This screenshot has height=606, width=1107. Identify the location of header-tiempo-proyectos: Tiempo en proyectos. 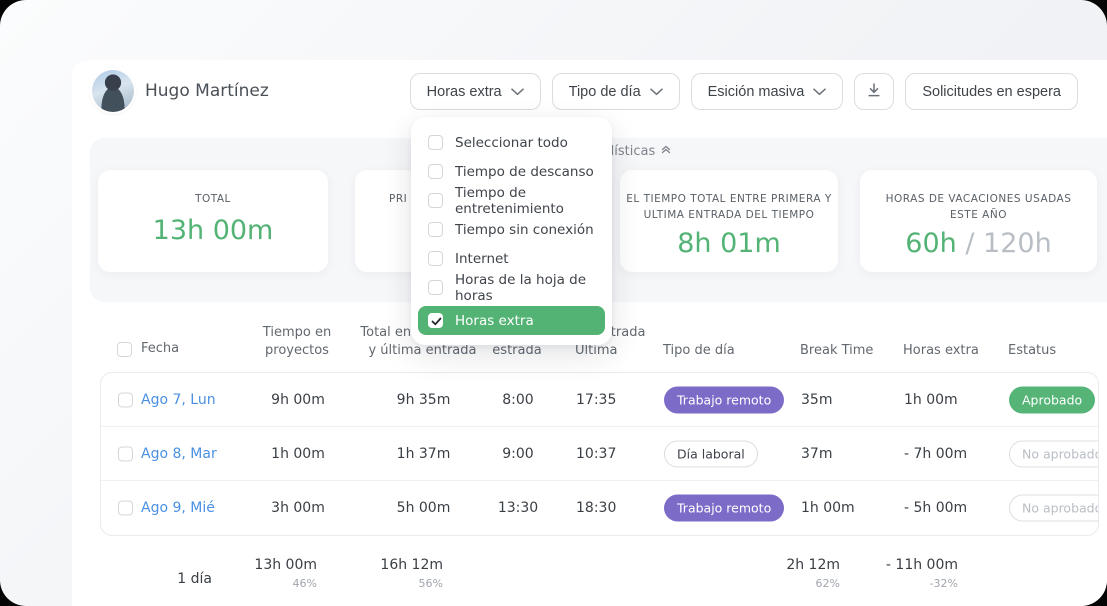
(297, 342).